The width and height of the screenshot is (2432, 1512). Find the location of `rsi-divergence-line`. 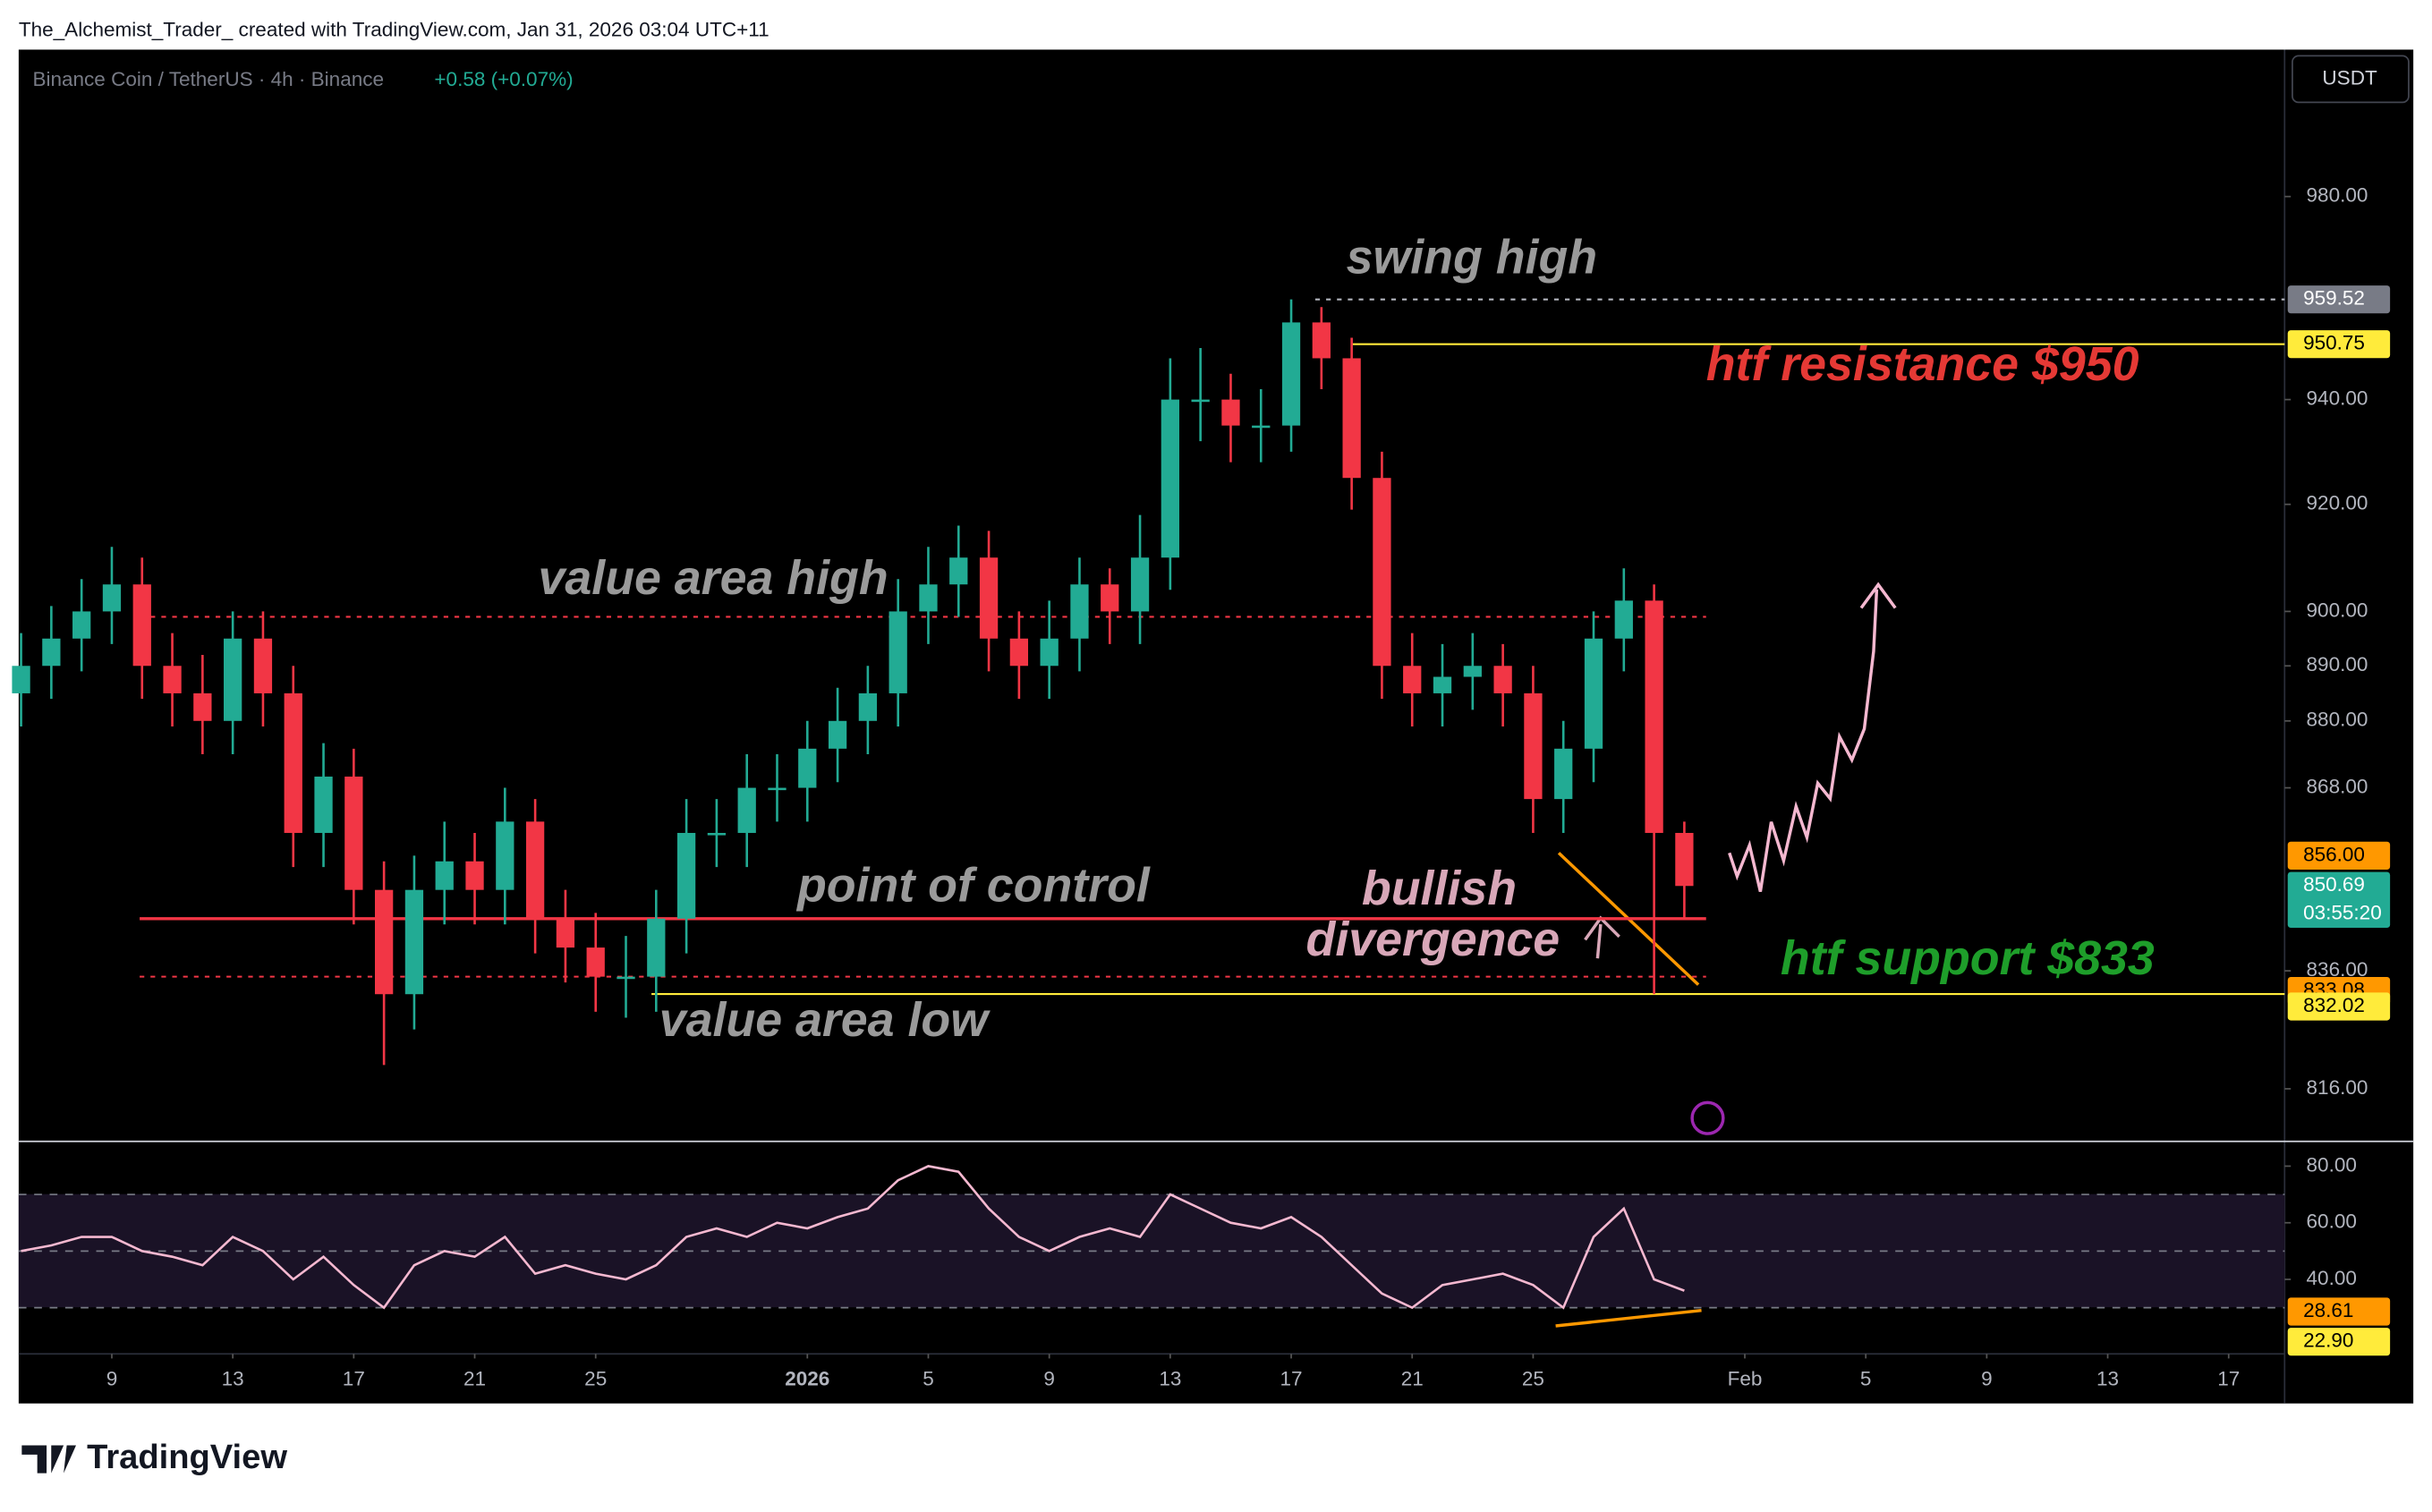

rsi-divergence-line is located at coordinates (1628, 1318).